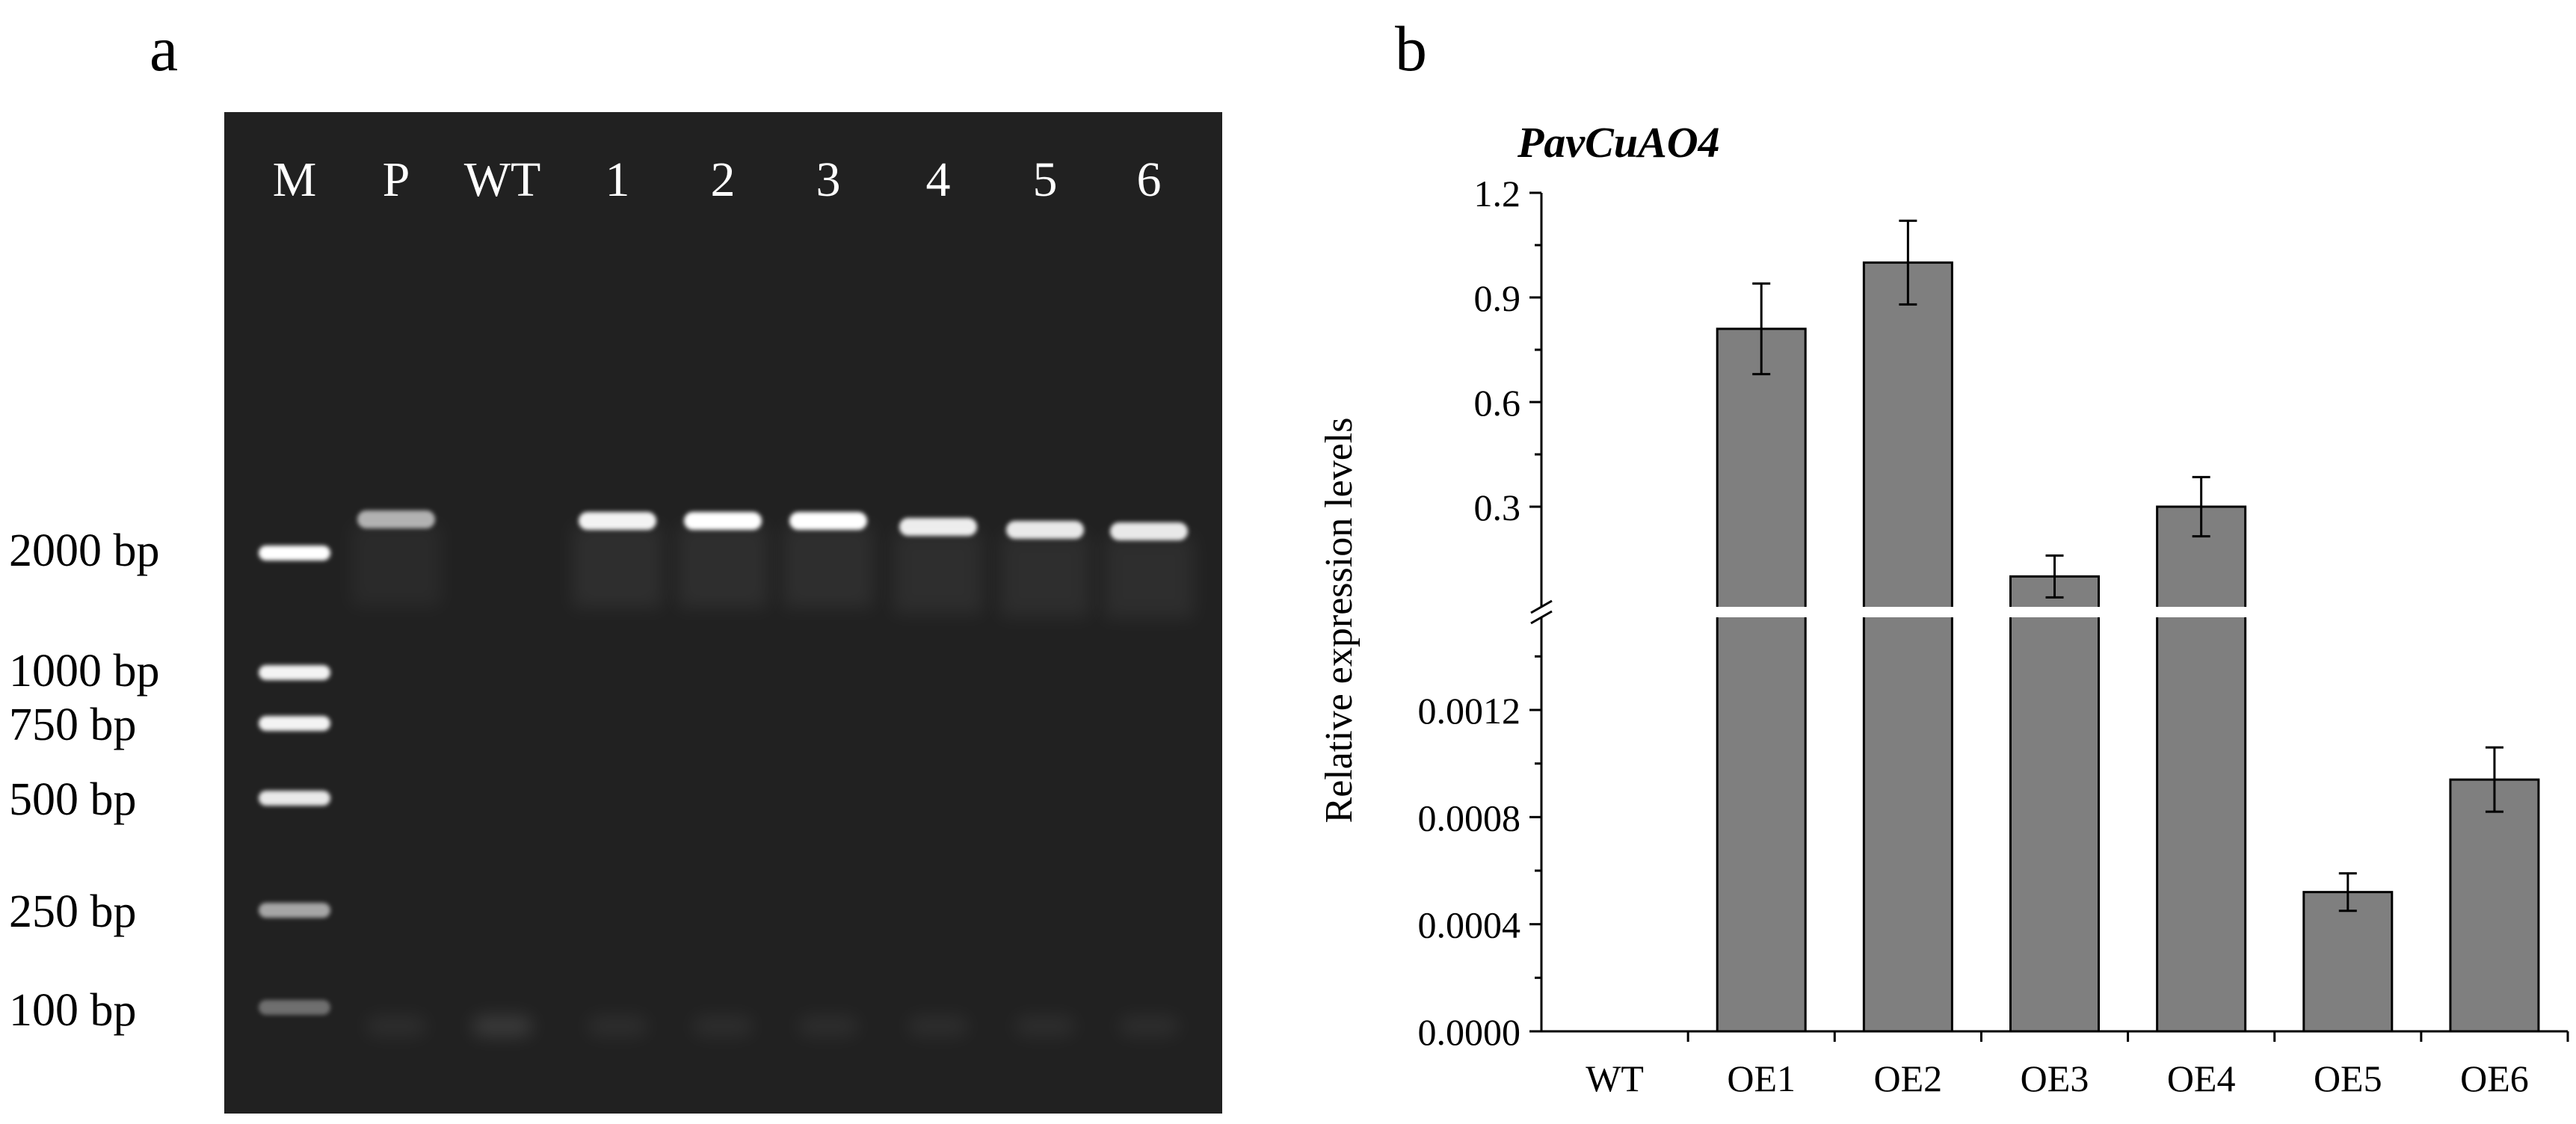 The image size is (2576, 1124). What do you see at coordinates (73, 911) in the screenshot?
I see `marker-size-label: 250 bp` at bounding box center [73, 911].